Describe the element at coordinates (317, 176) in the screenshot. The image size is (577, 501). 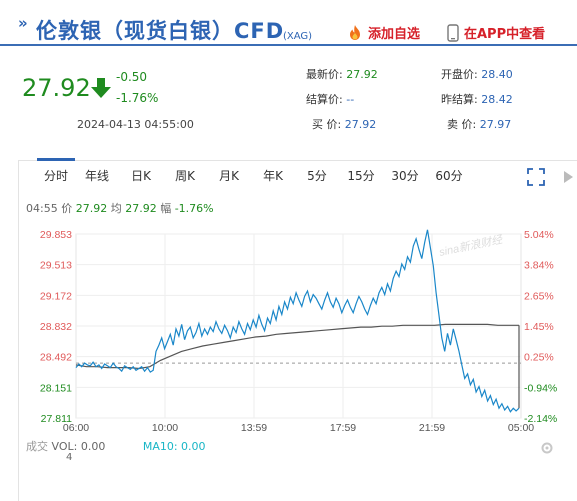
I see `tab-5min: 5分` at that location.